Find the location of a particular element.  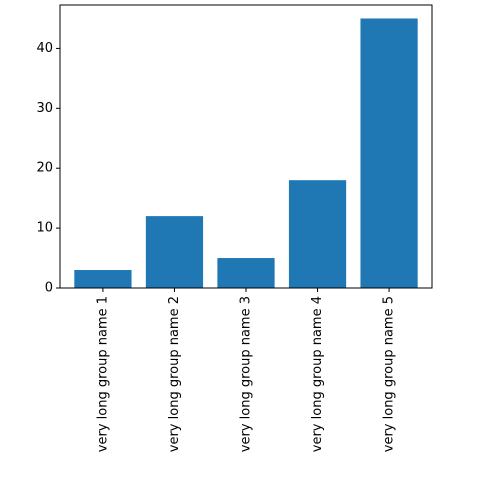

y-tick-label: 10 is located at coordinates (44, 228).